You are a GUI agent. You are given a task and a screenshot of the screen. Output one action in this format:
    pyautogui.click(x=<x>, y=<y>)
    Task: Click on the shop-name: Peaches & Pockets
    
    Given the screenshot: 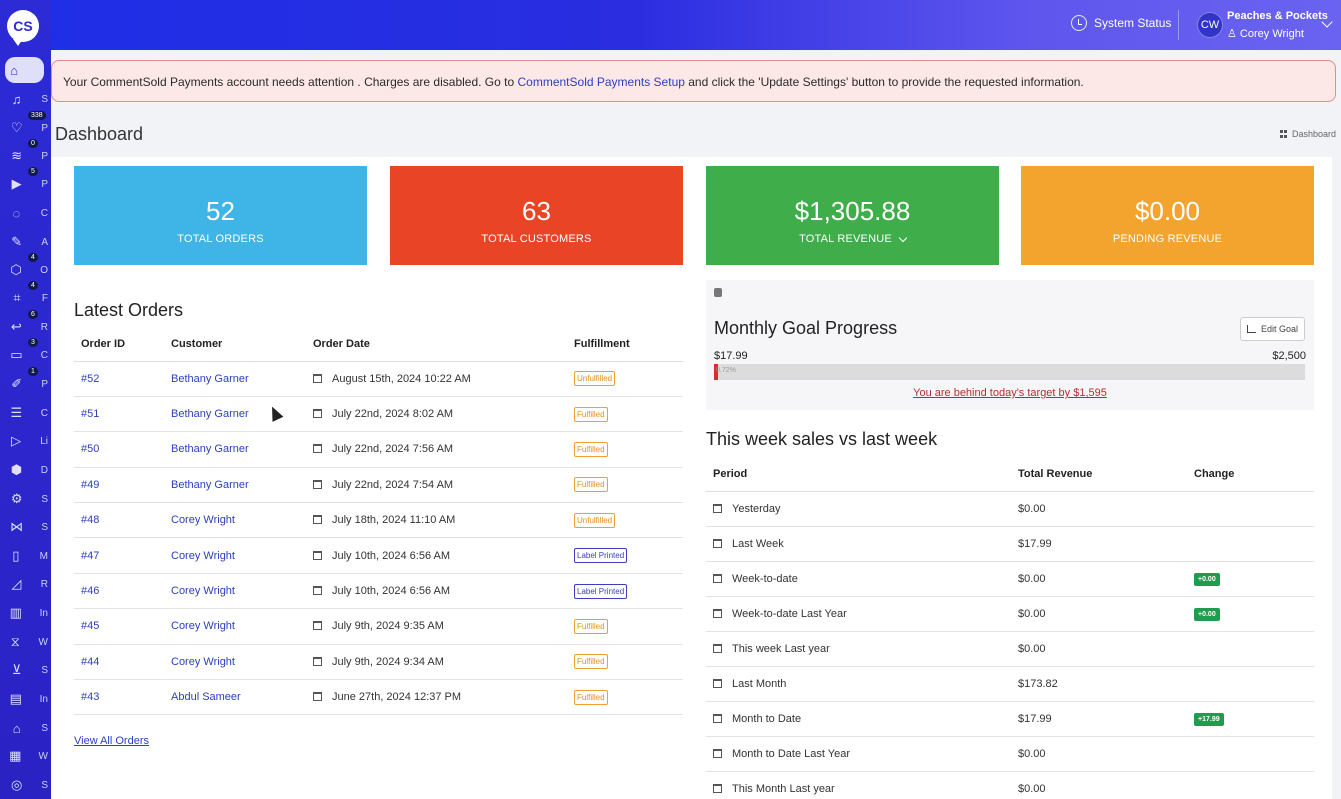 What is the action you would take?
    pyautogui.click(x=1277, y=16)
    